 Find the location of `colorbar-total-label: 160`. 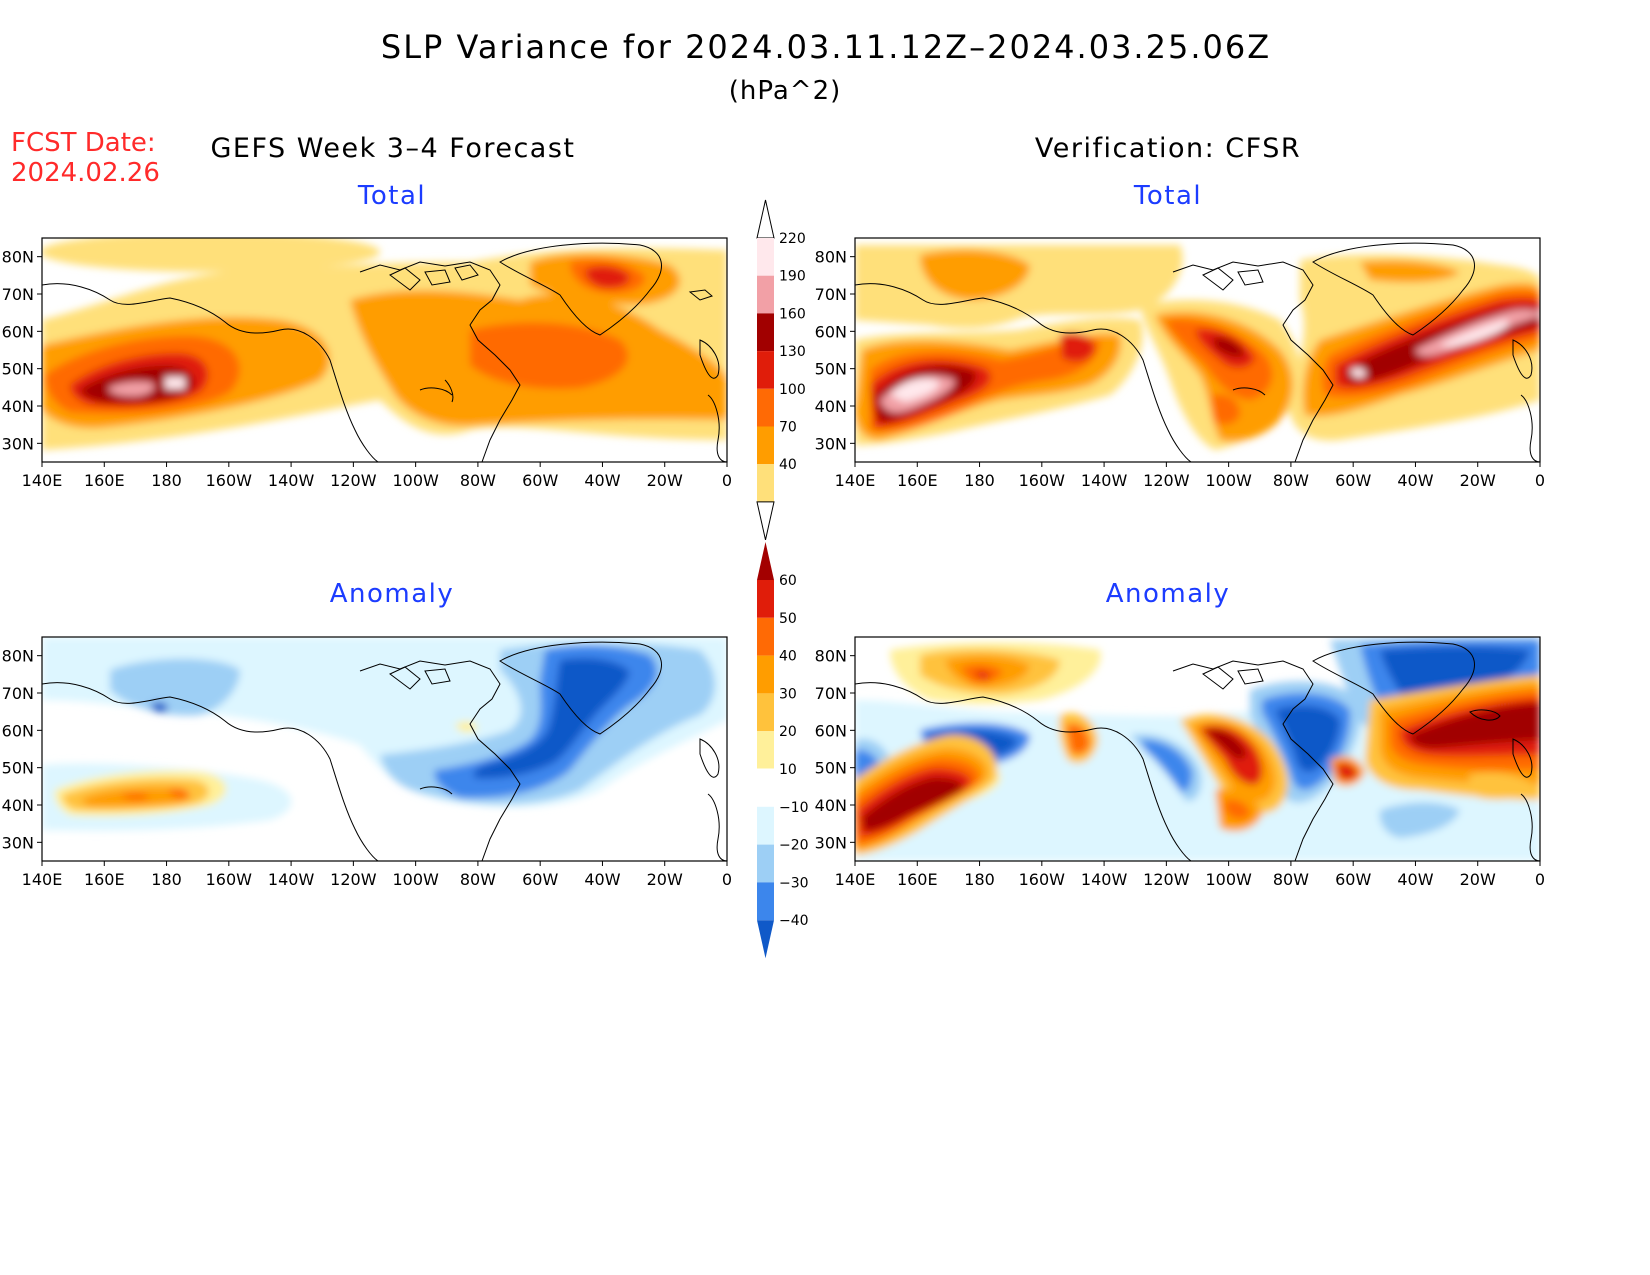

colorbar-total-label: 160 is located at coordinates (792, 314).